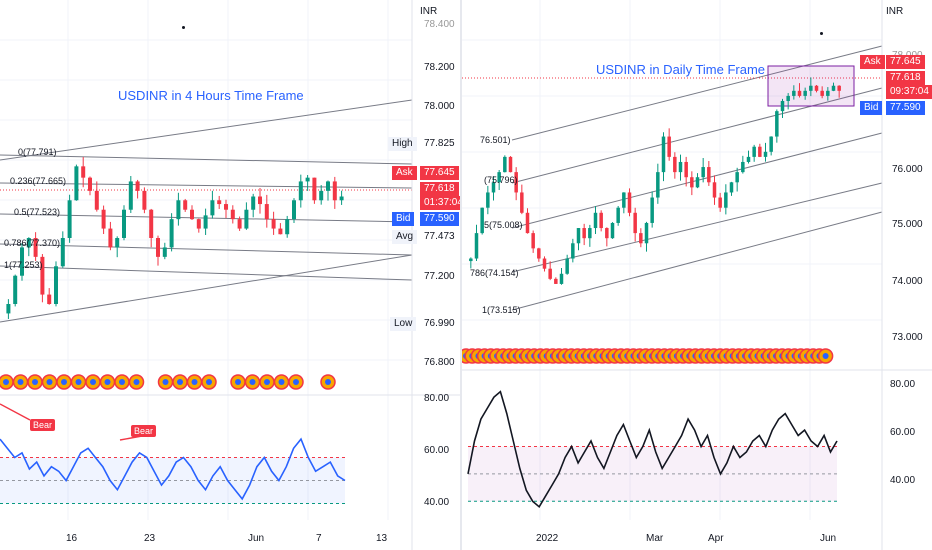 Image resolution: width=932 pixels, height=550 pixels. What do you see at coordinates (907, 281) in the screenshot?
I see `right-axis-label: 74.000` at bounding box center [907, 281].